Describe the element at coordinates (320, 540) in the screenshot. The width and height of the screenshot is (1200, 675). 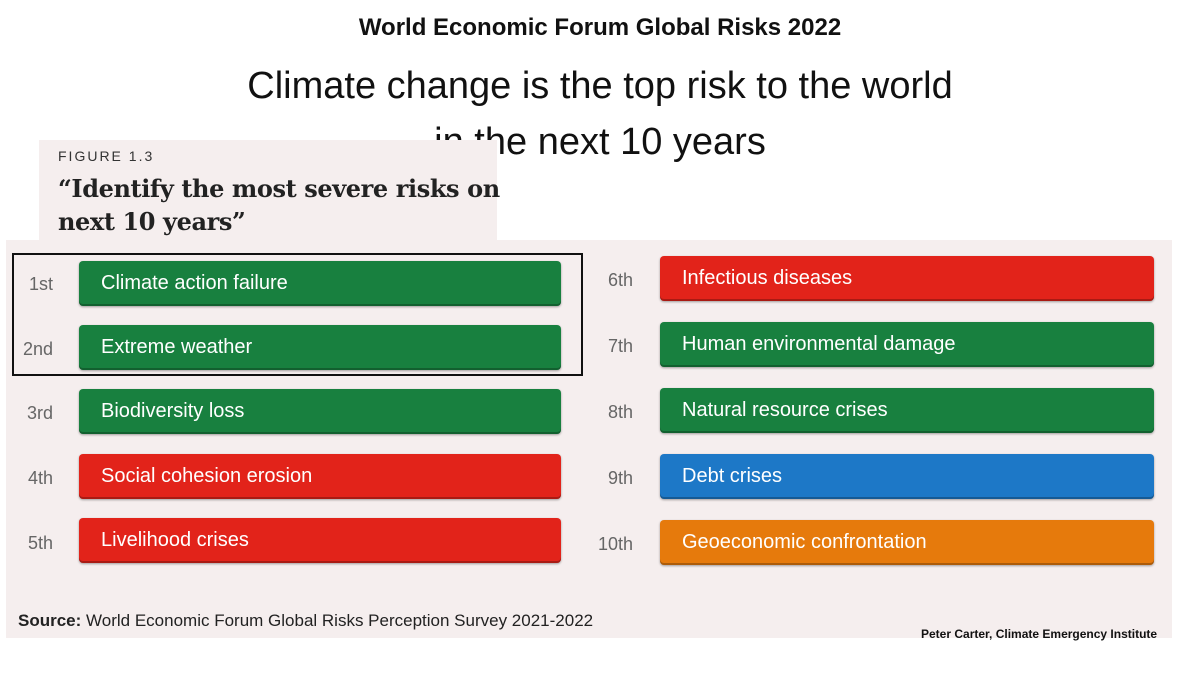
I see `risk-bar: Livelihood crises` at that location.